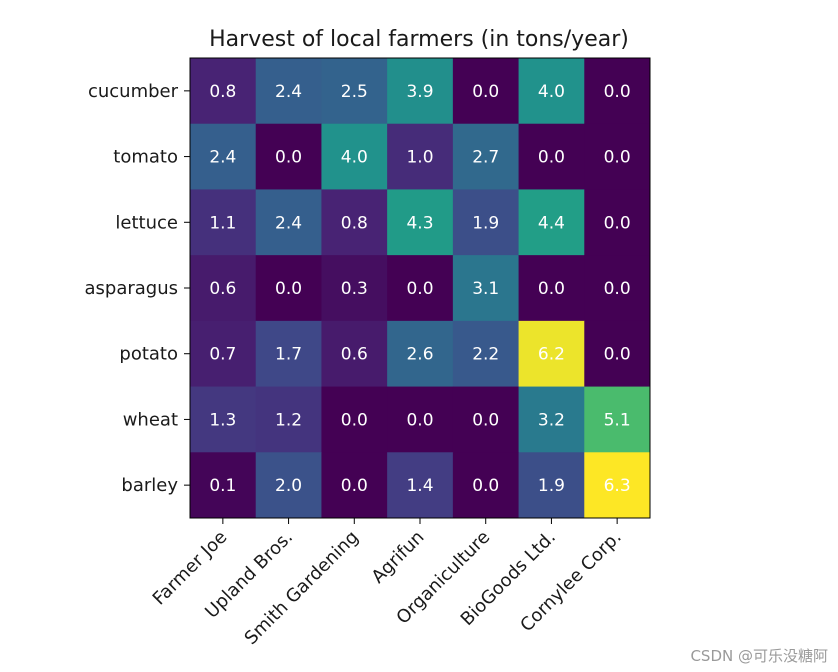 Image resolution: width=838 pixels, height=672 pixels. I want to click on cell-value-label: 1.2, so click(288, 420).